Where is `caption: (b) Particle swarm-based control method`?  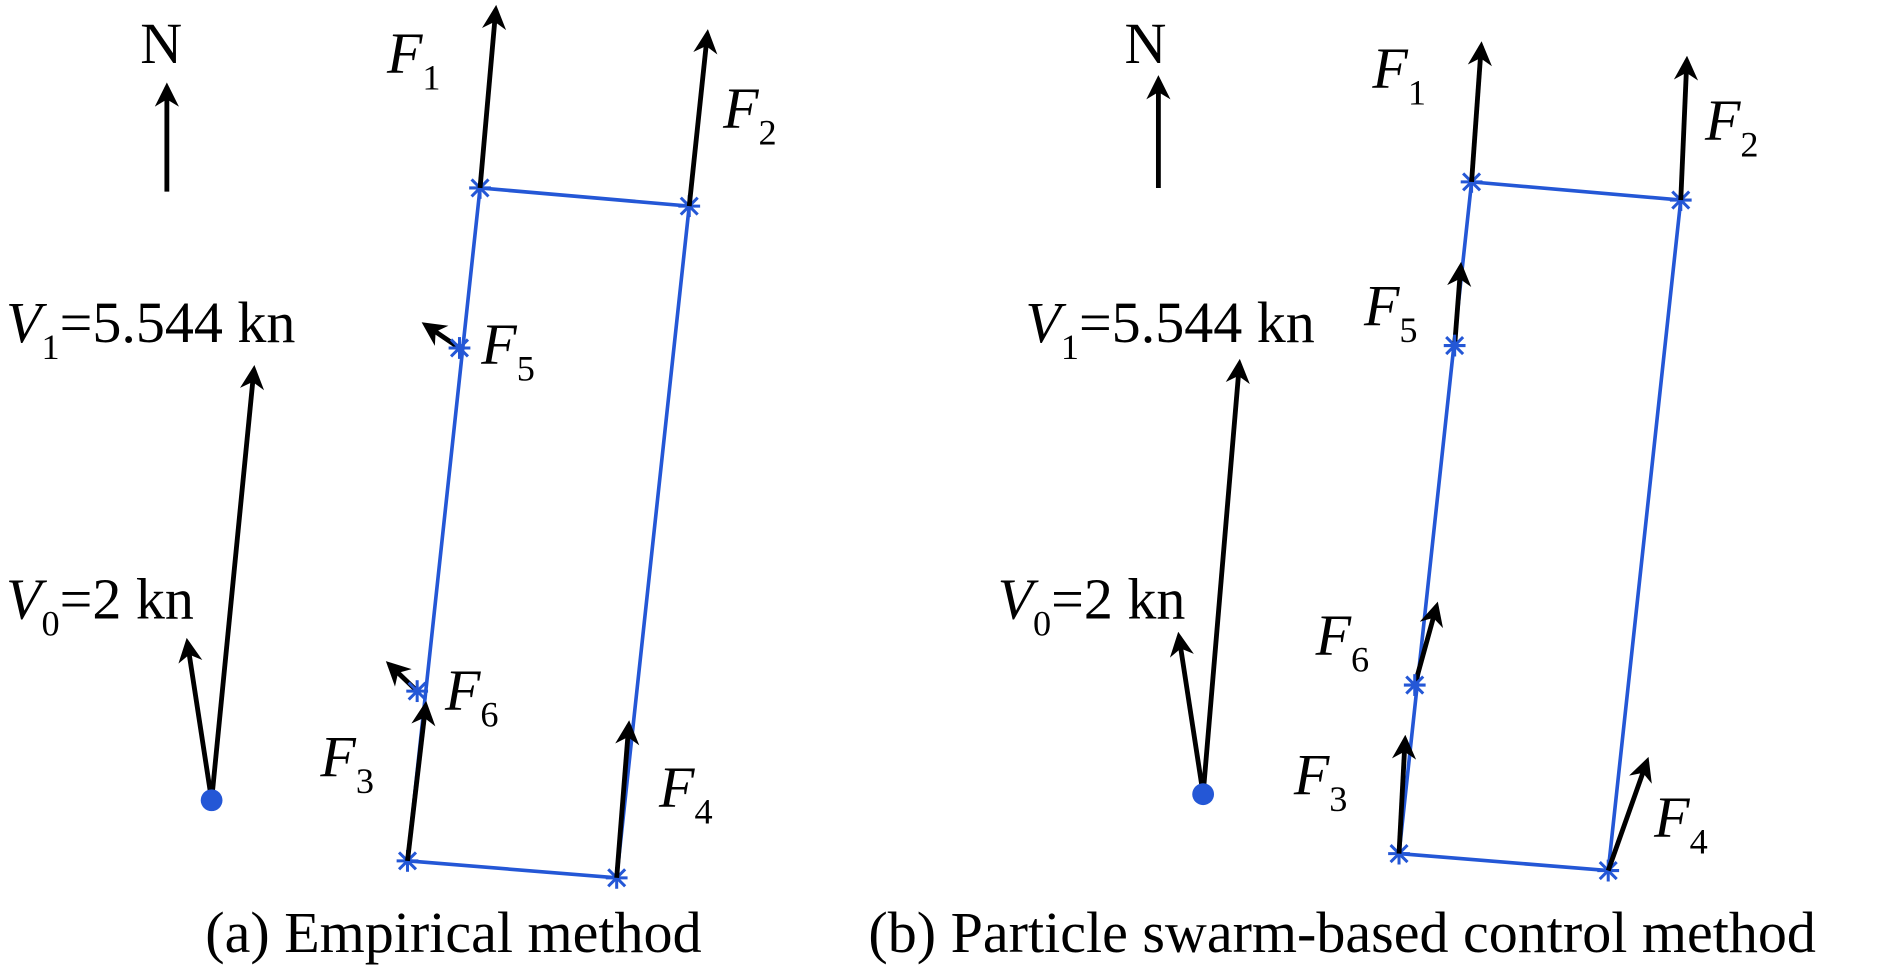
caption: (b) Particle swarm-based control method is located at coordinates (1342, 932).